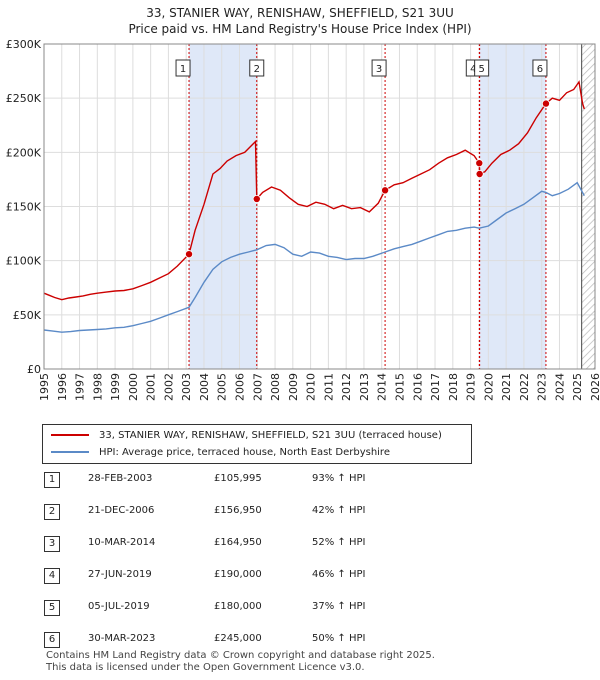 Image resolution: width=600 pixels, height=680 pixels. What do you see at coordinates (34, 369) in the screenshot?
I see `y-tick-label: £0` at bounding box center [34, 369].